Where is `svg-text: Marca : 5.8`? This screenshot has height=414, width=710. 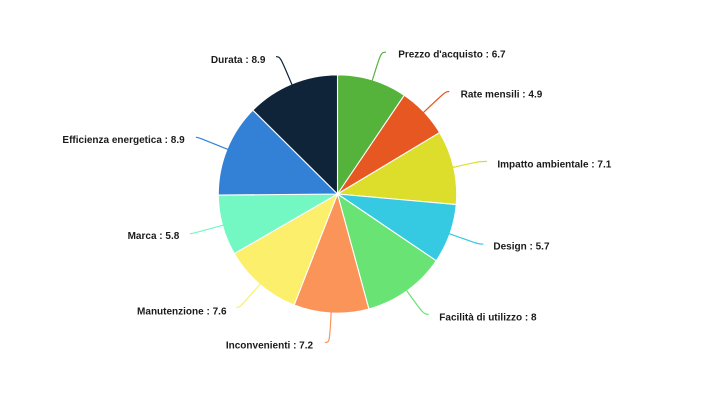 svg-text: Marca : 5.8 is located at coordinates (154, 236).